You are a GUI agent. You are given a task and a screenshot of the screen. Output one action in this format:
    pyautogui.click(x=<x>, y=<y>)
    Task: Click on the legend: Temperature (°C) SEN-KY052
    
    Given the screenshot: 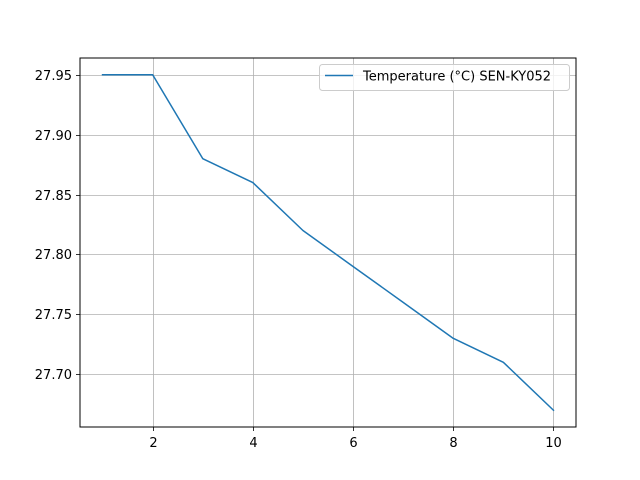 What is the action you would take?
    pyautogui.click(x=444, y=77)
    